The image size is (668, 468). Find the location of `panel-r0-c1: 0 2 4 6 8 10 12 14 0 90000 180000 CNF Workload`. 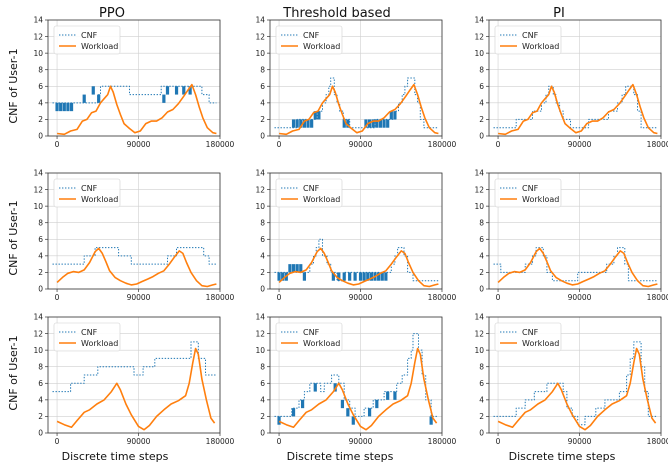

panel-r0-c1: 0 2 4 6 8 10 12 14 0 90000 180000 CNF Workload is located at coordinates (355, 82).